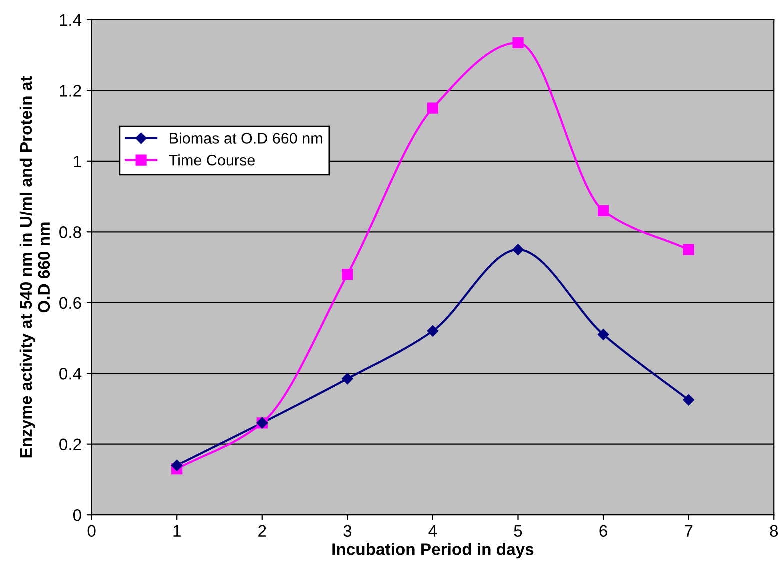 The width and height of the screenshot is (778, 586). Describe the element at coordinates (71, 232) in the screenshot. I see `y-tick-label: 0.8` at that location.